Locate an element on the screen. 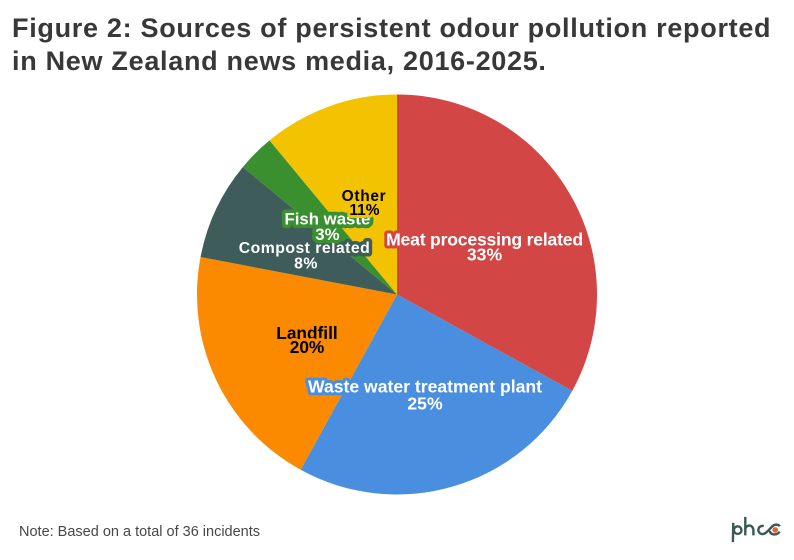 The width and height of the screenshot is (794, 560). svg-text: Compost related is located at coordinates (304, 248).